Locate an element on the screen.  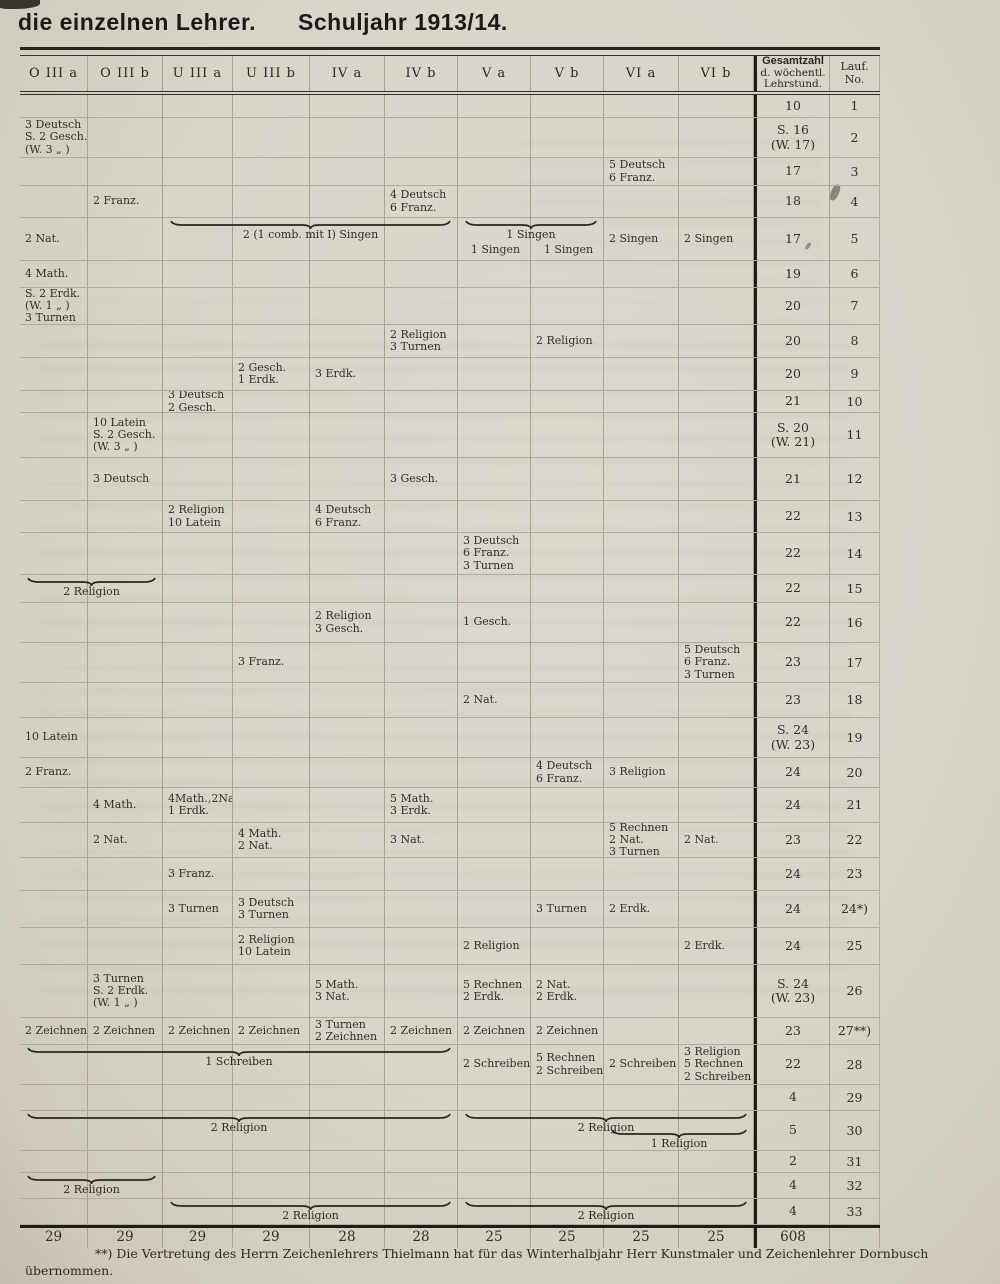
column-header-iv-b: IV b is located at coordinates (421, 73).